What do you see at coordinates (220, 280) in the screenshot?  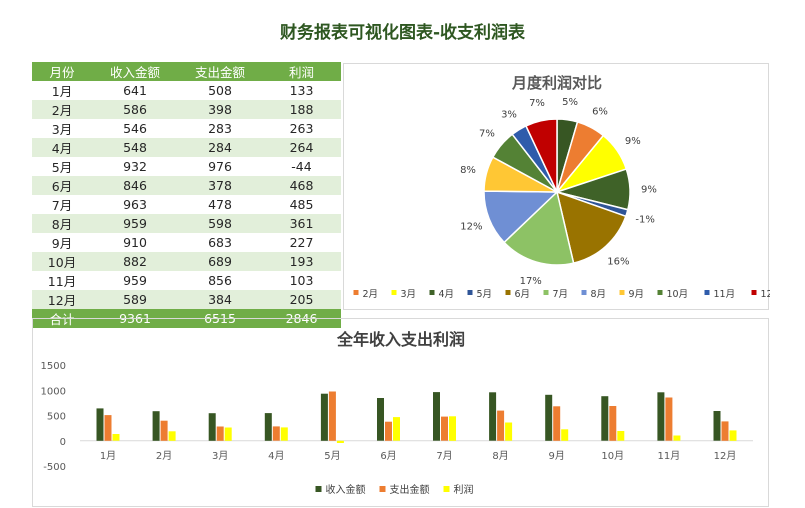 I see `cell-expense: 856` at bounding box center [220, 280].